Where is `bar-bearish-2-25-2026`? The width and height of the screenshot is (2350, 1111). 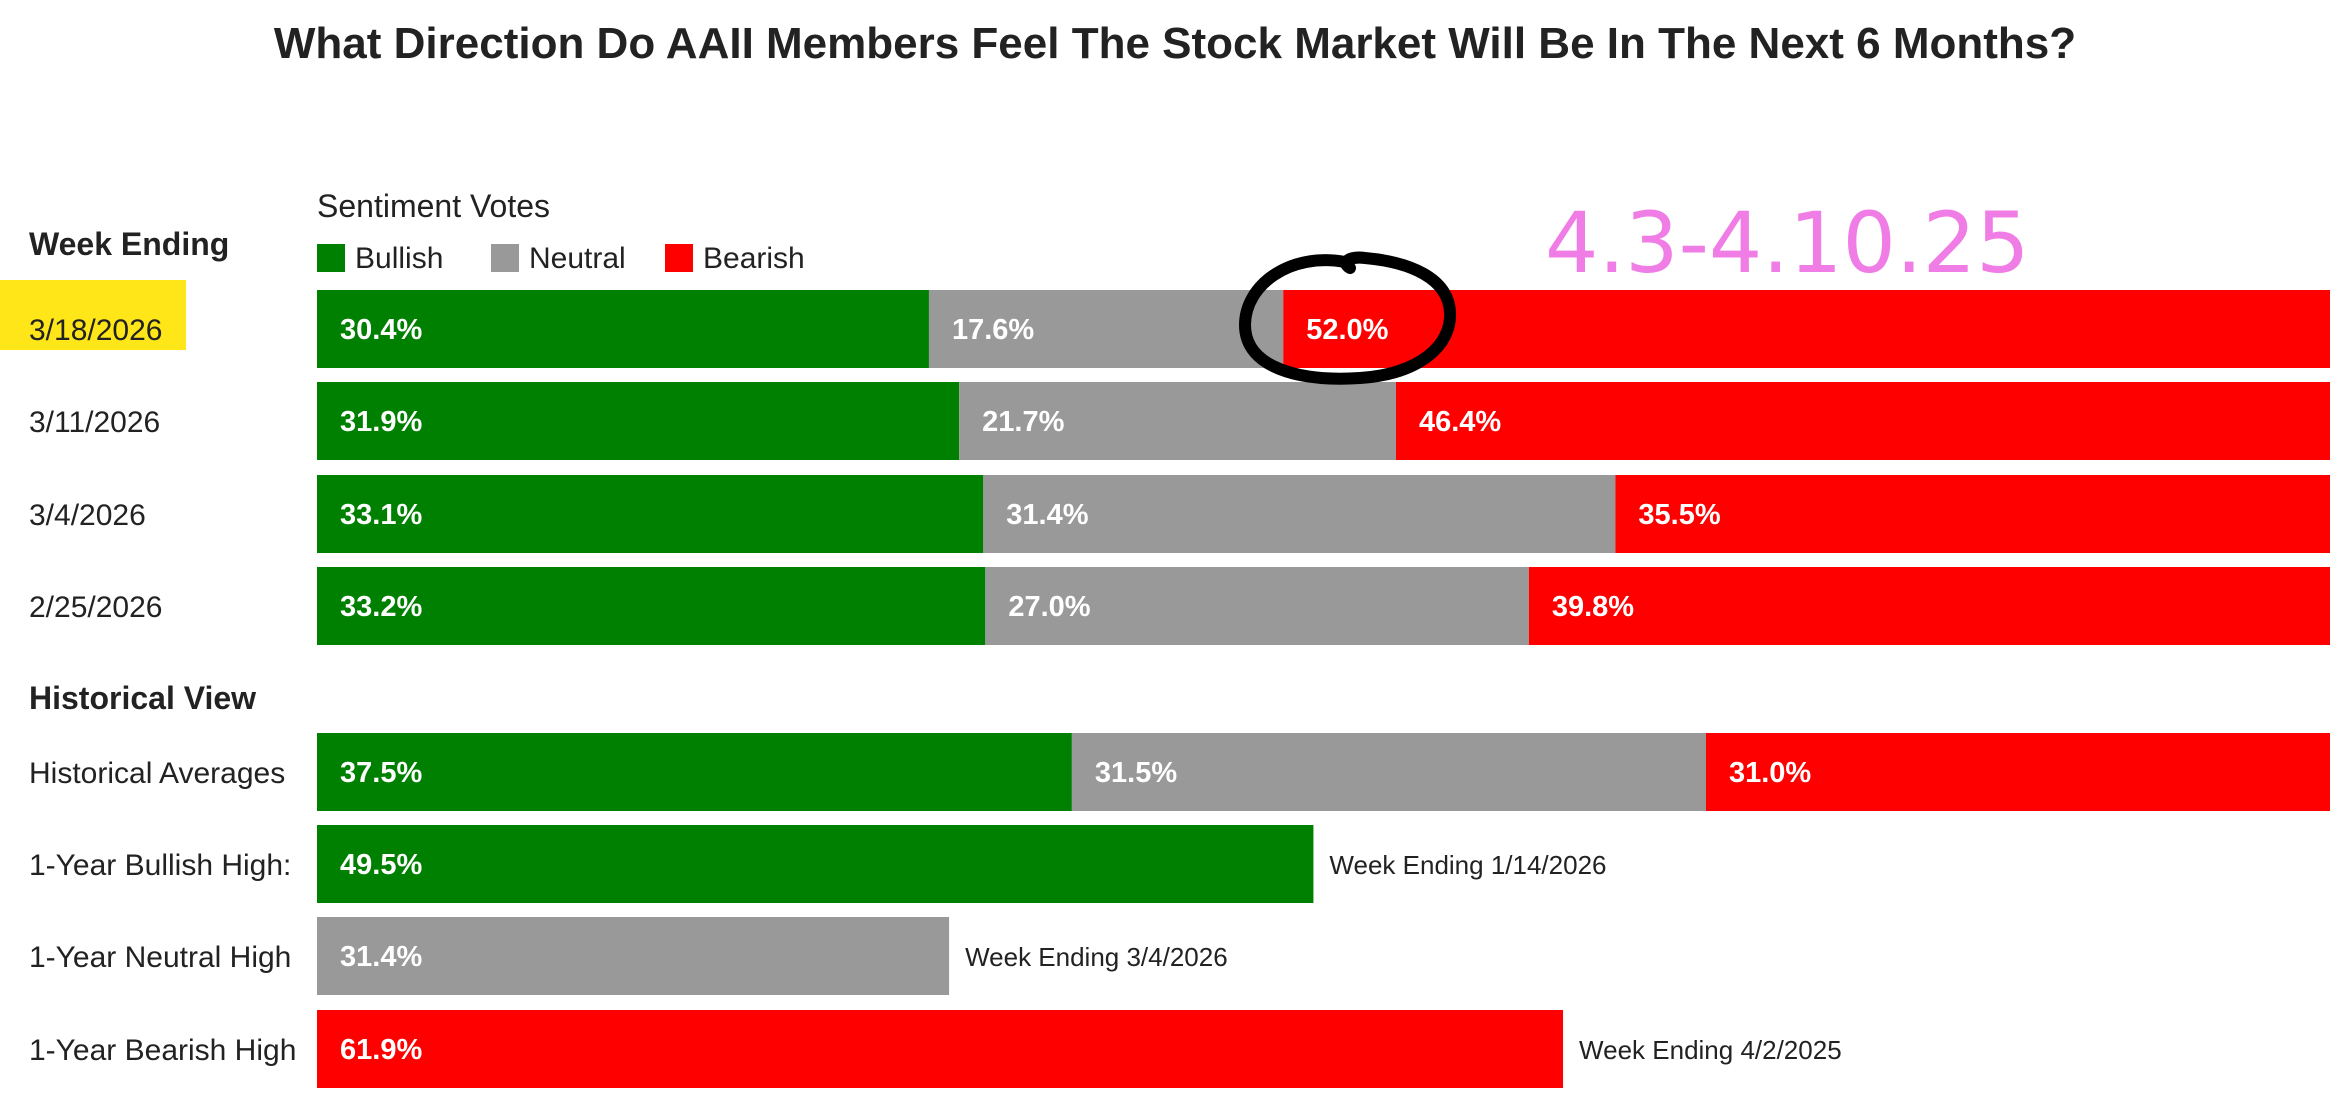
bar-bearish-2-25-2026 is located at coordinates (1929, 606).